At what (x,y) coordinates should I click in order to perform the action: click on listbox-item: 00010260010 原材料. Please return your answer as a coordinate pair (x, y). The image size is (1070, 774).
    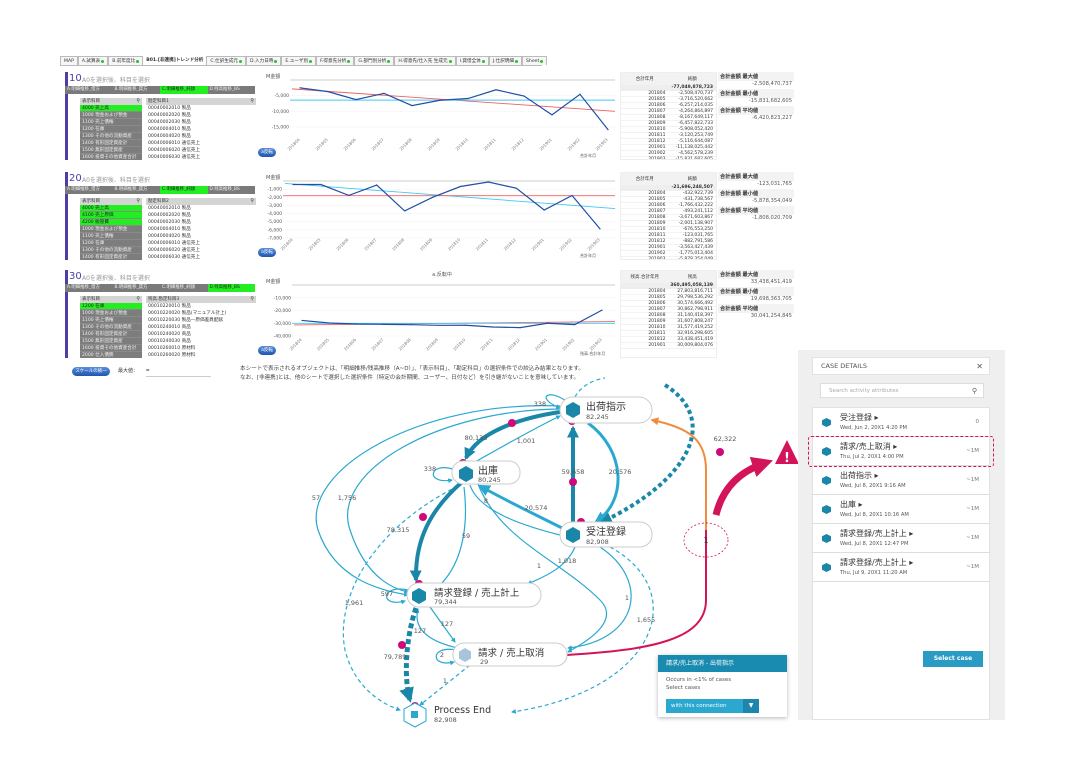
    Looking at the image, I should click on (172, 348).